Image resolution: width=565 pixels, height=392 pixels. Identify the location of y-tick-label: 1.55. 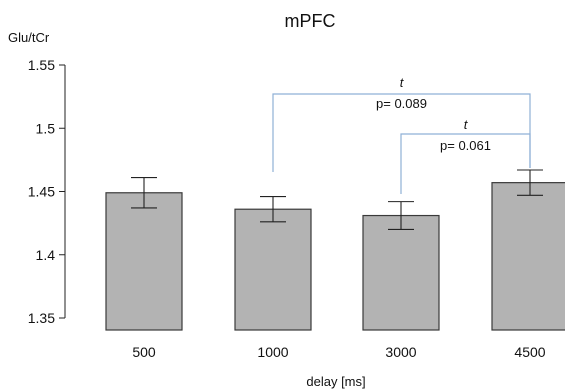
(41, 65).